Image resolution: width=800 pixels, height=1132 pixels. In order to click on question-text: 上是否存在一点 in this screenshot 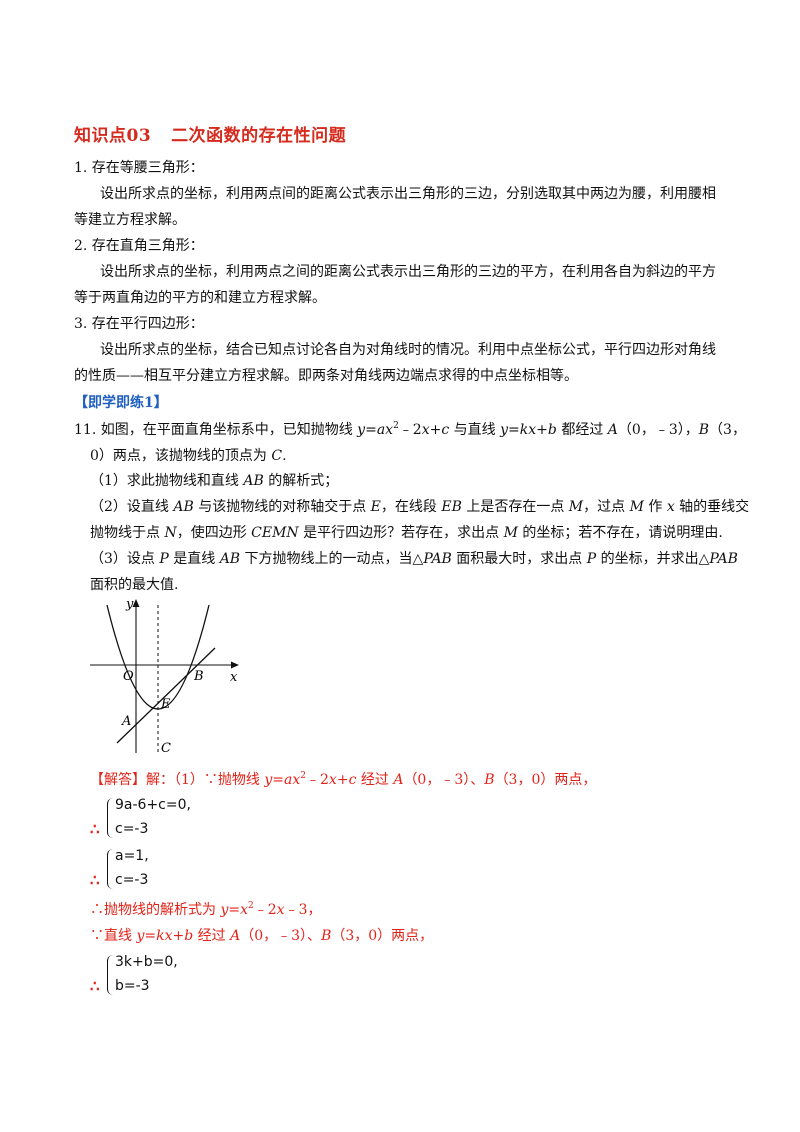, I will do `click(515, 507)`.